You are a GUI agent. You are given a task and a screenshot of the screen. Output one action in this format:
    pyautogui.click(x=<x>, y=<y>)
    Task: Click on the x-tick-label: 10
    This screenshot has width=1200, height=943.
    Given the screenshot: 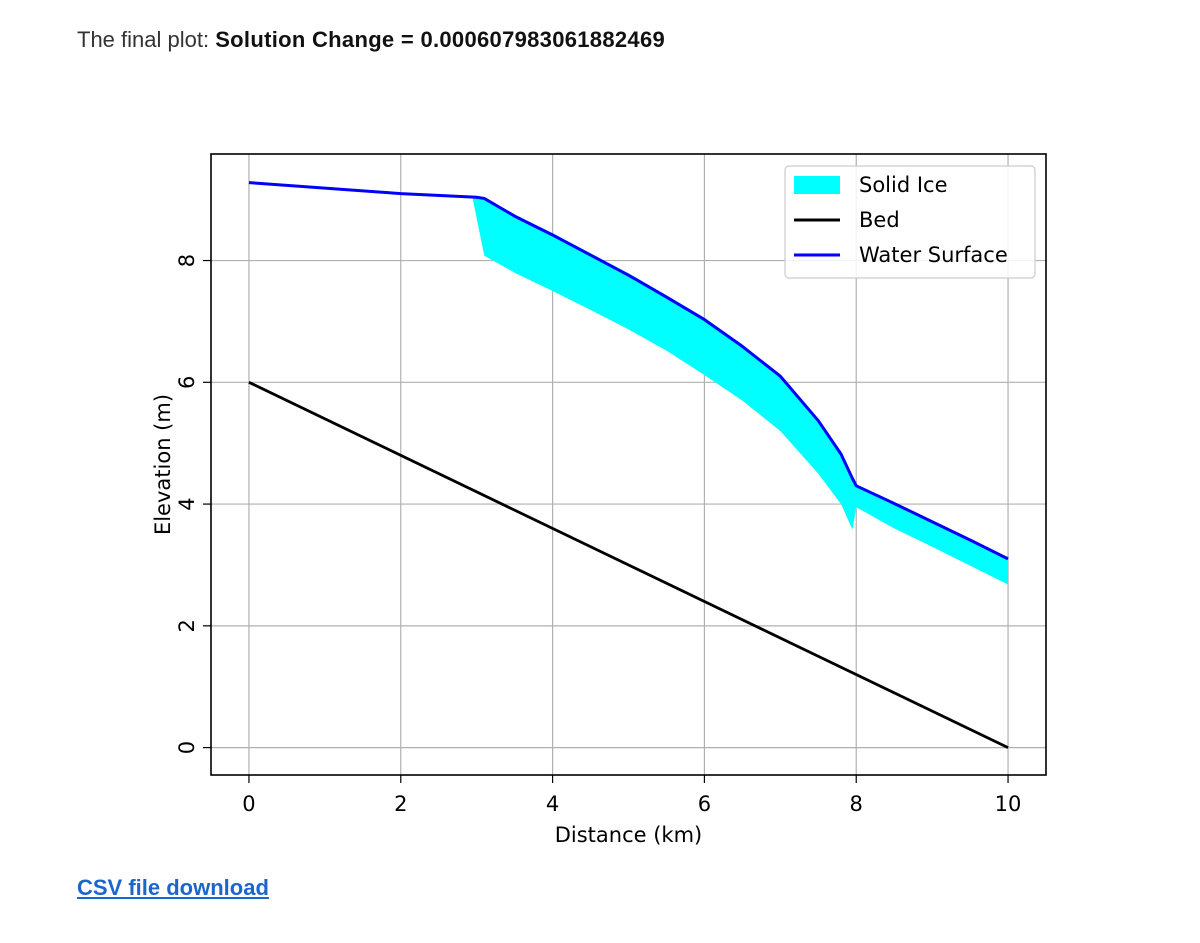 What is the action you would take?
    pyautogui.click(x=1008, y=804)
    